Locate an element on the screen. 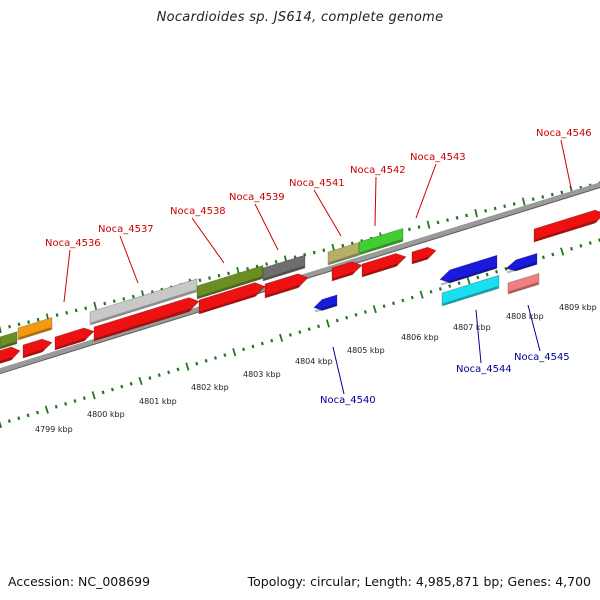 The image size is (600, 600). kbp-label: 4802 kbp is located at coordinates (210, 387).